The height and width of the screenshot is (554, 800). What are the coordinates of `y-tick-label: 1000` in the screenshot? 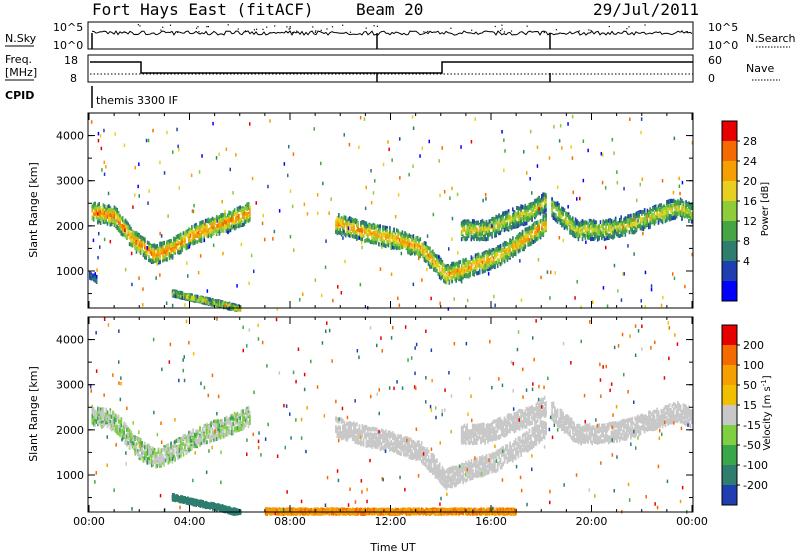 It's located at (70, 271).